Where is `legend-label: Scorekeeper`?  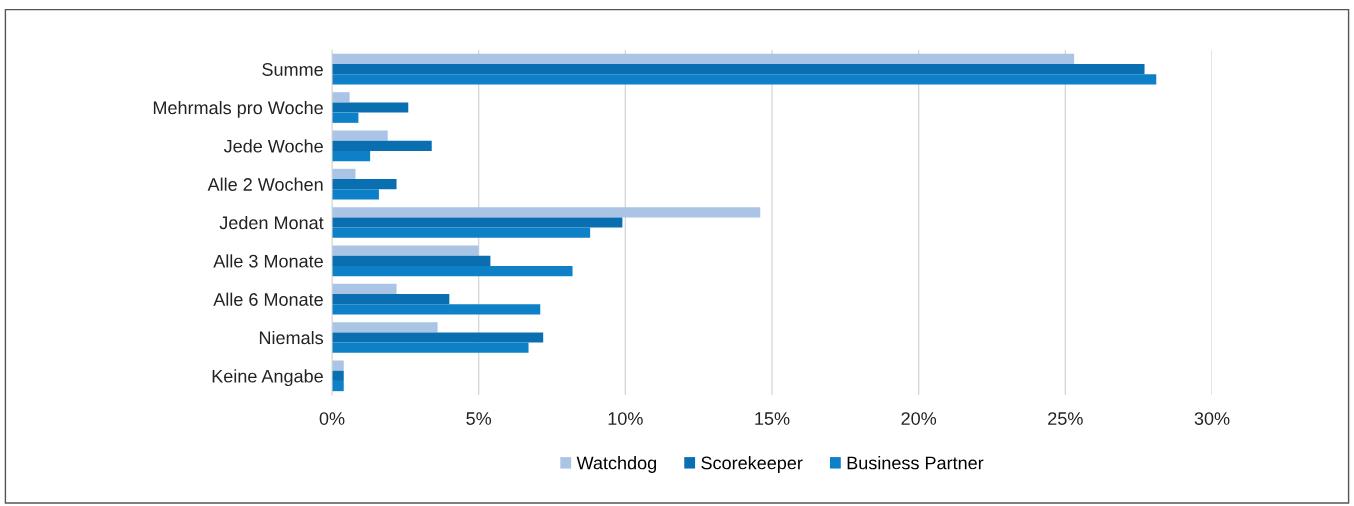 legend-label: Scorekeeper is located at coordinates (752, 464).